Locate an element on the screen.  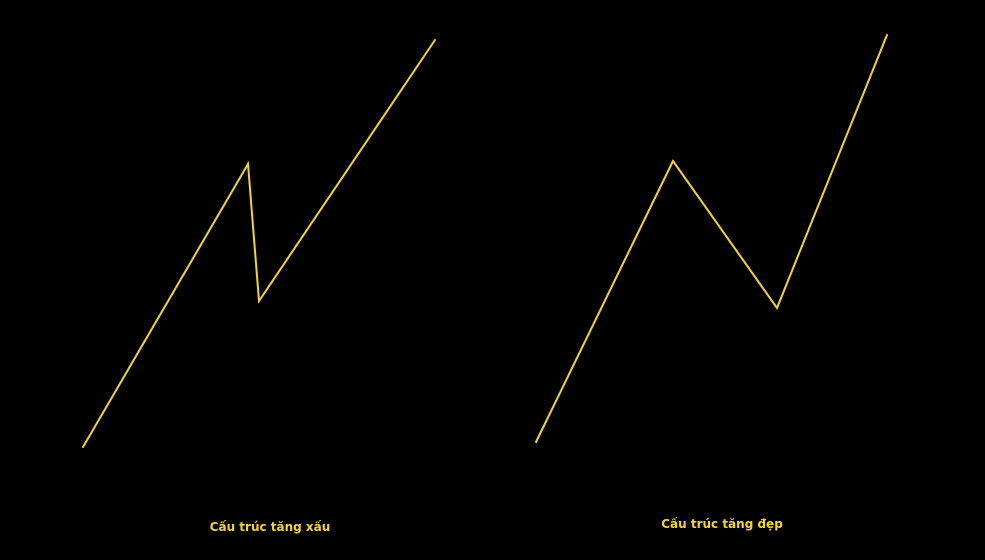
bad-structure-caption: Cấu trúc tăng xấu is located at coordinates (270, 527).